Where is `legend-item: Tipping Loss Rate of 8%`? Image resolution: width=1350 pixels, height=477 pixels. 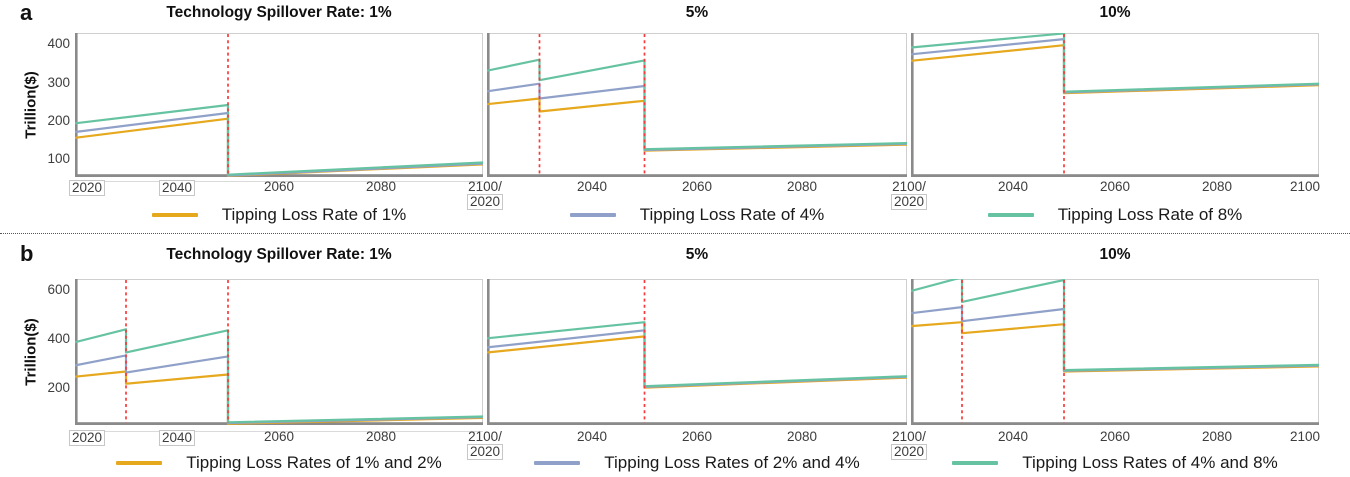
legend-item: Tipping Loss Rate of 8% is located at coordinates (1115, 215).